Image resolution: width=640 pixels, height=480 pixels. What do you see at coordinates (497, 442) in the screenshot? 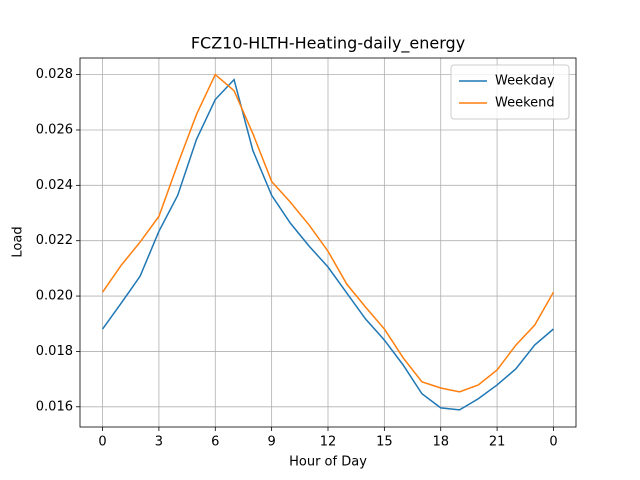
I see `x-tick-label: 21` at bounding box center [497, 442].